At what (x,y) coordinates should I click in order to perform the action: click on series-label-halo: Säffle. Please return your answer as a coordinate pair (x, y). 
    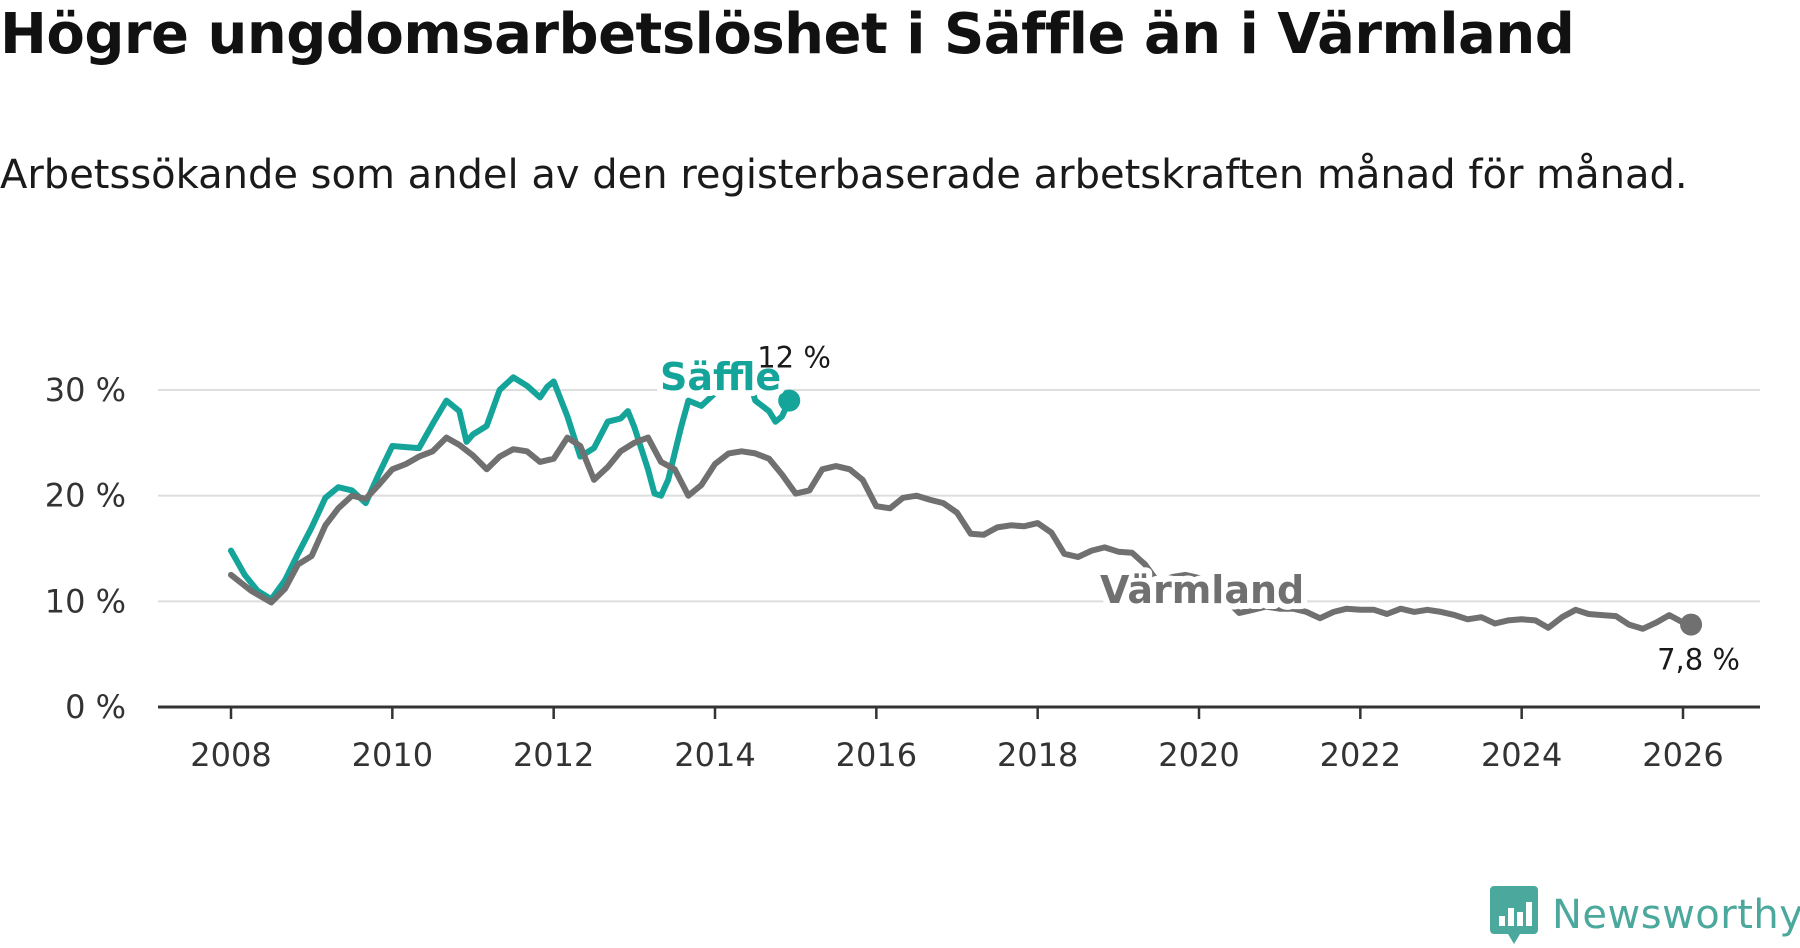
    Looking at the image, I should click on (720, 377).